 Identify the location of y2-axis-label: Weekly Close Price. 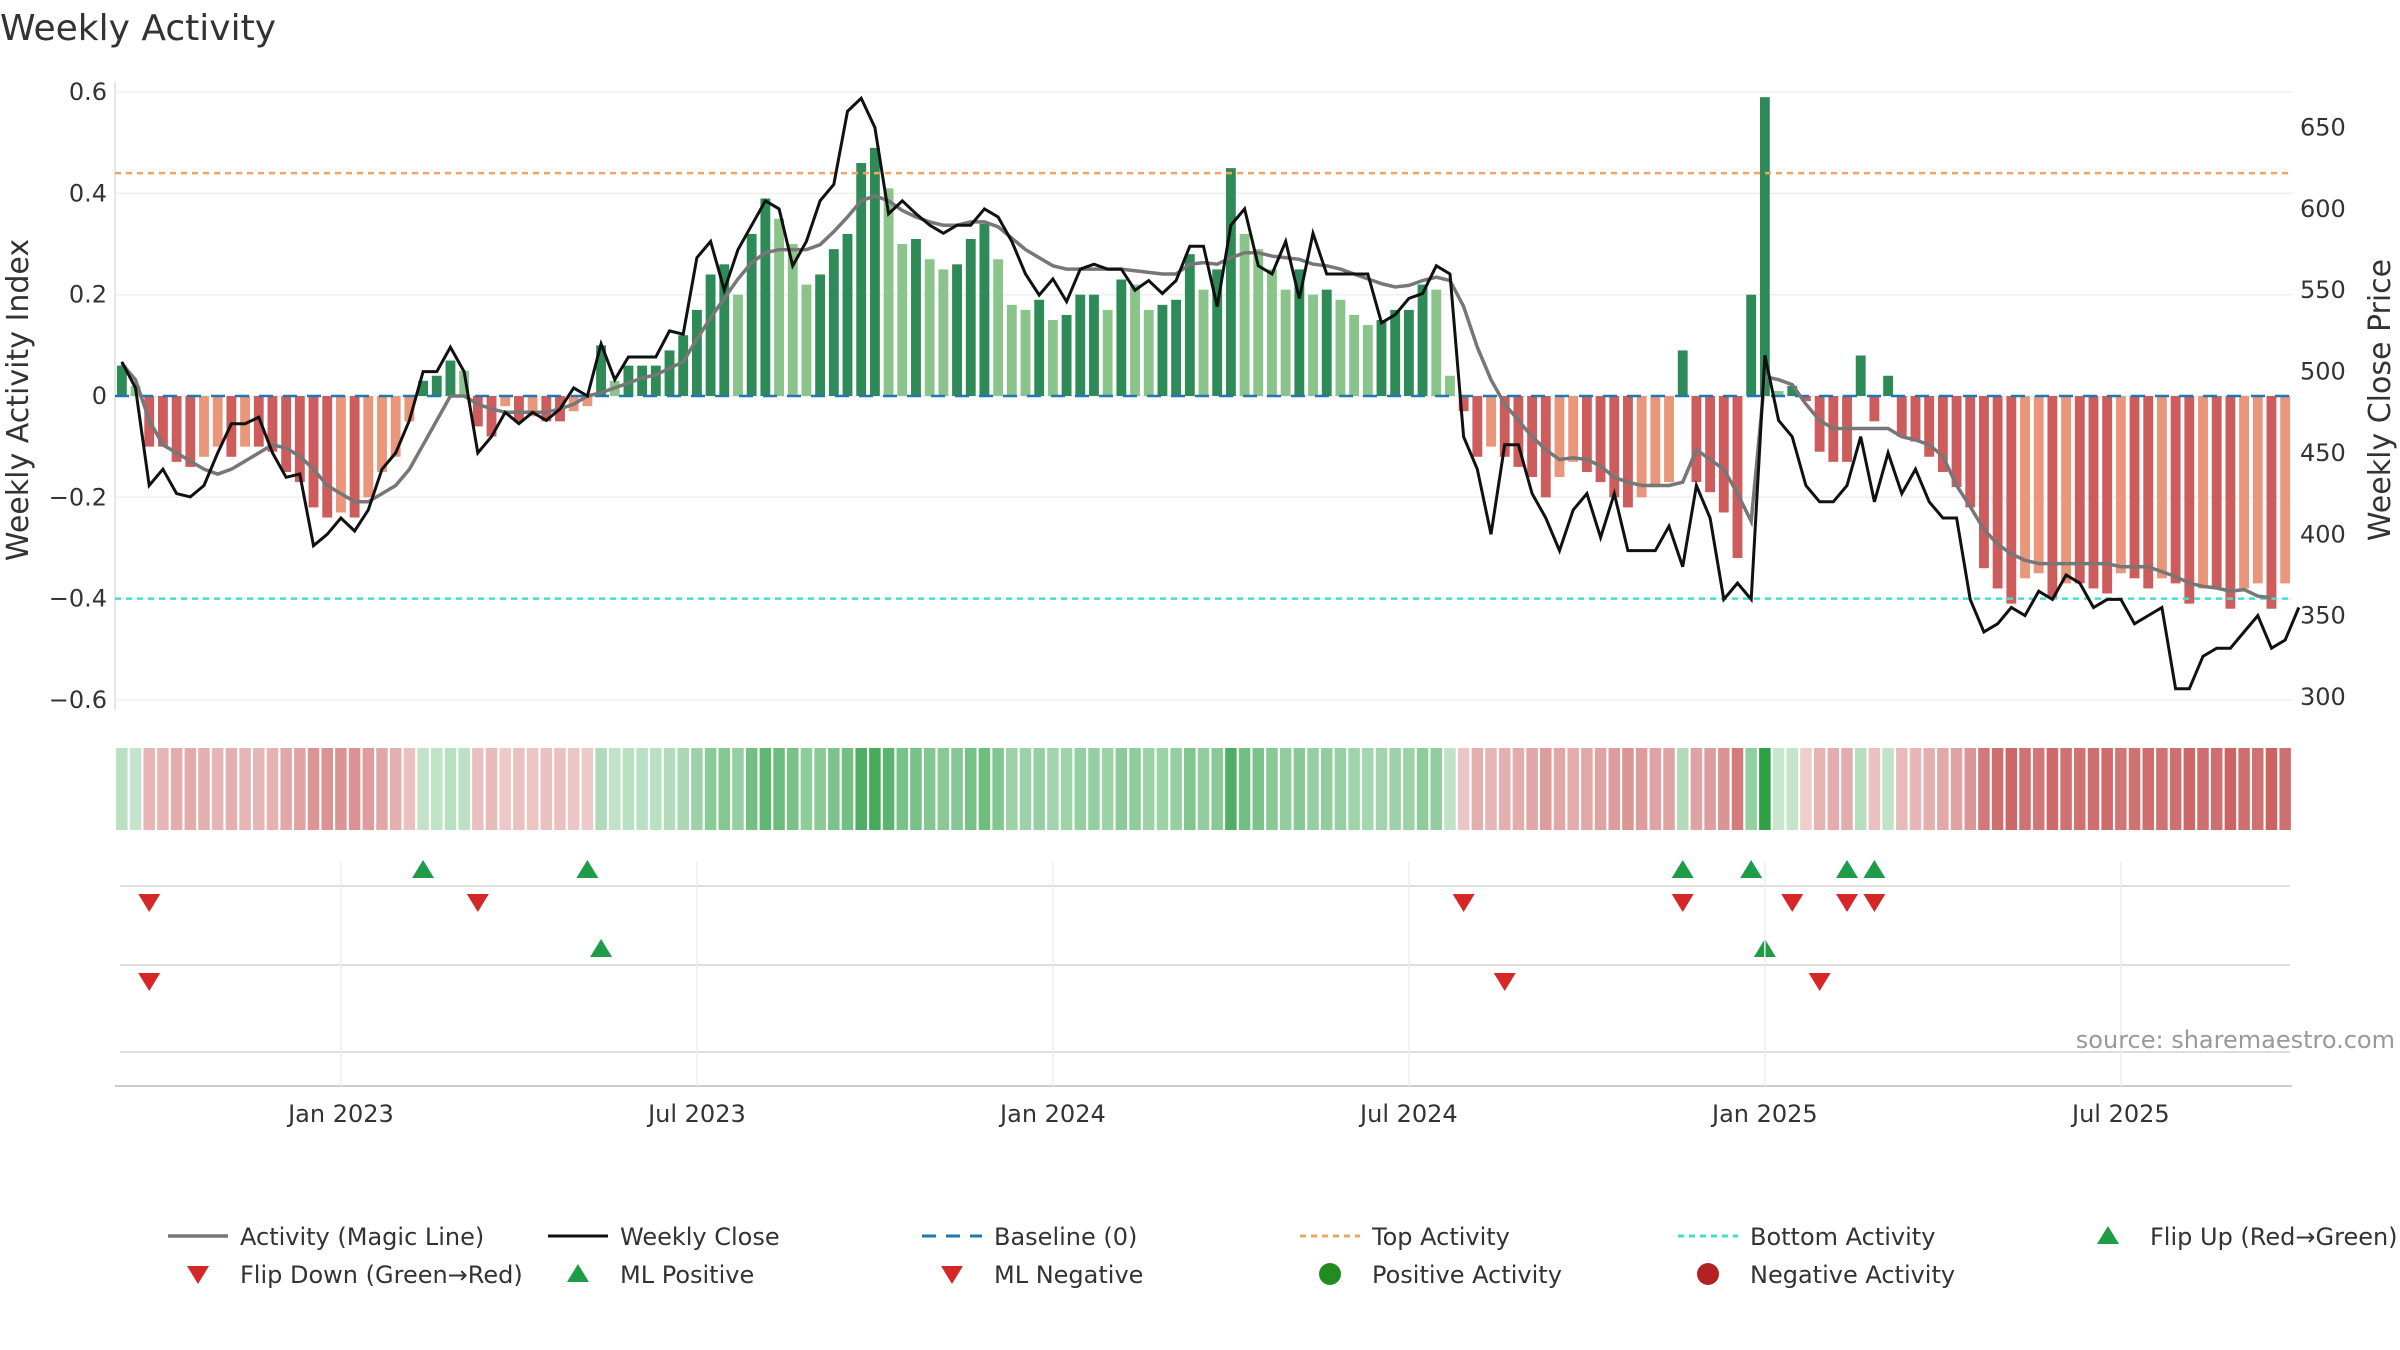
(2380, 400).